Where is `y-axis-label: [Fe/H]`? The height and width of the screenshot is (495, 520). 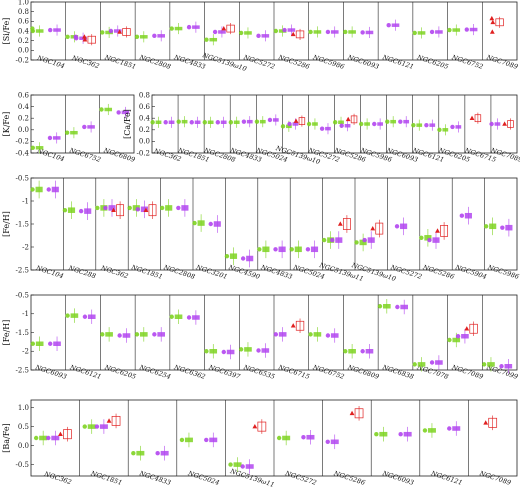 y-axis-label: [Fe/H] is located at coordinates (6, 333).